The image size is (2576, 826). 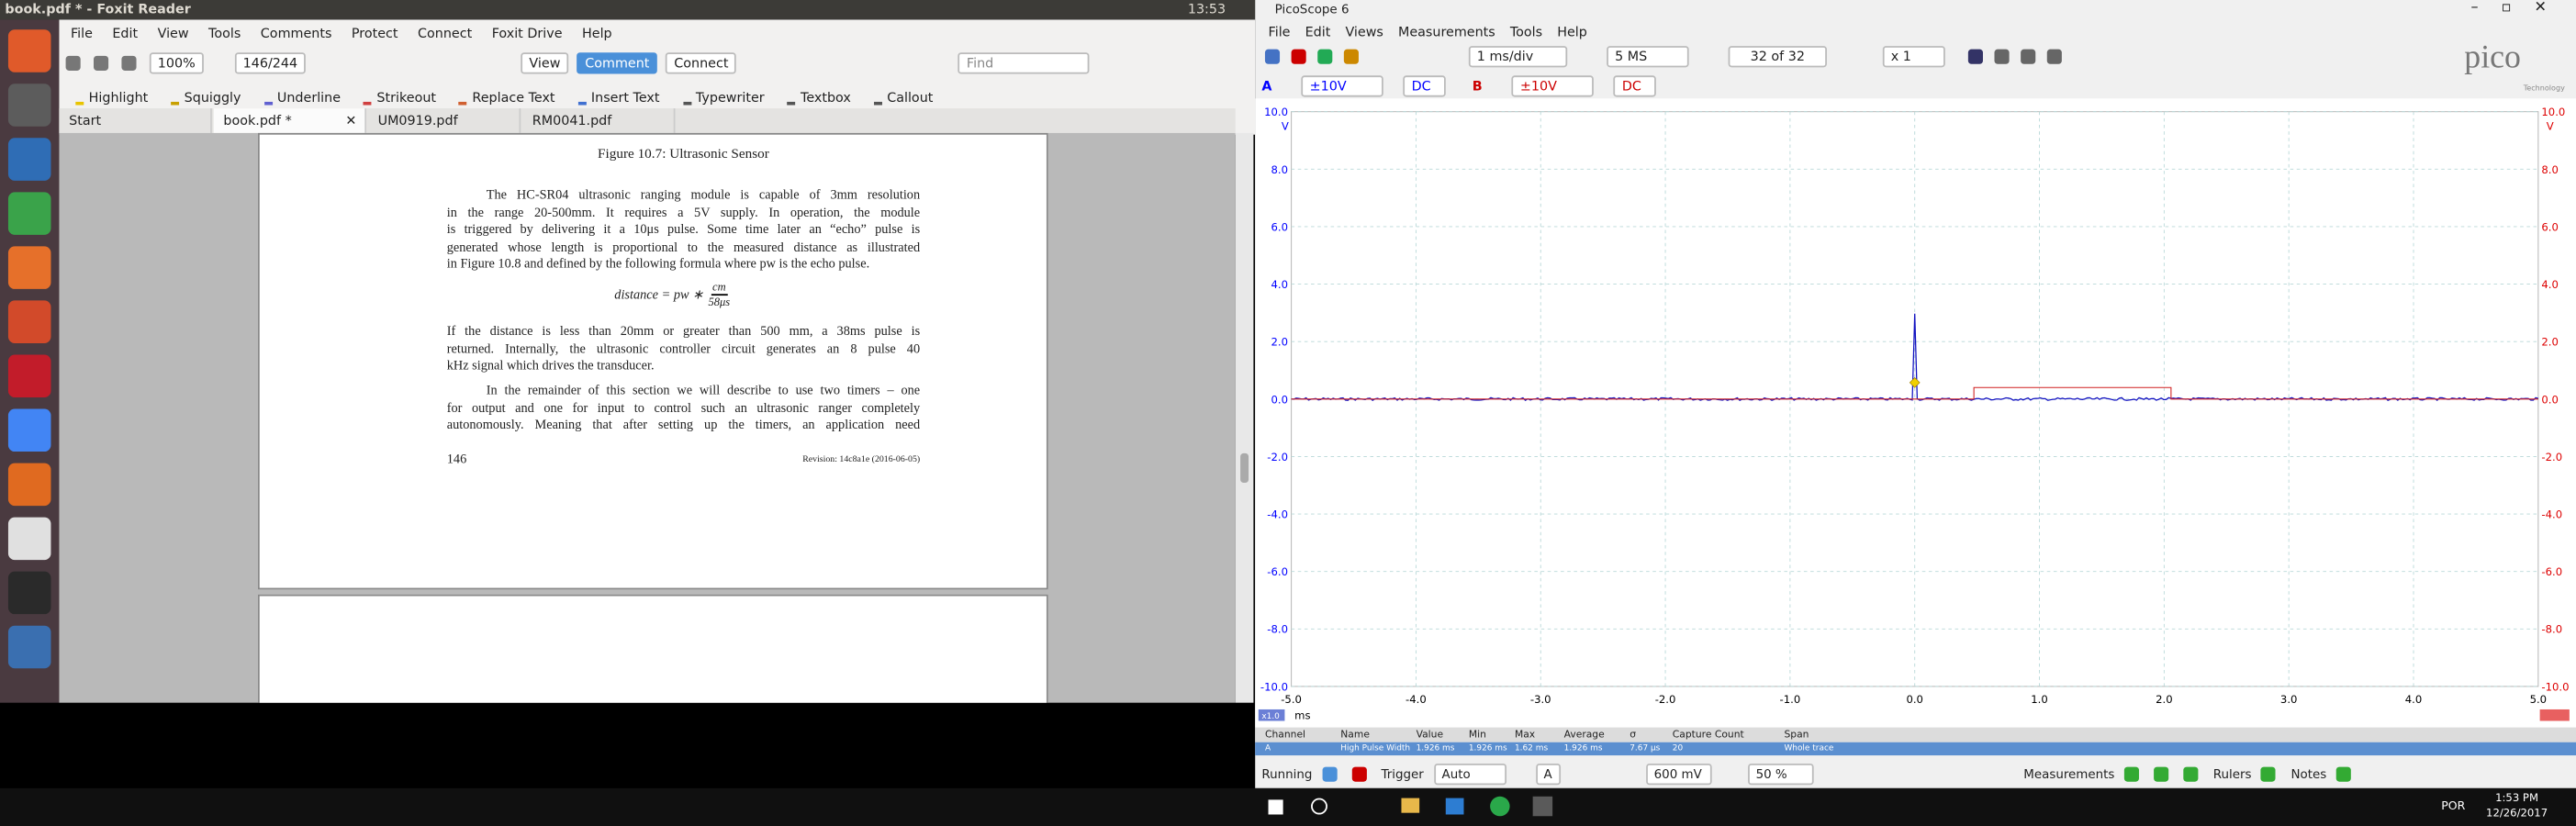 What do you see at coordinates (1024, 62) in the screenshot?
I see `find-box: Find` at bounding box center [1024, 62].